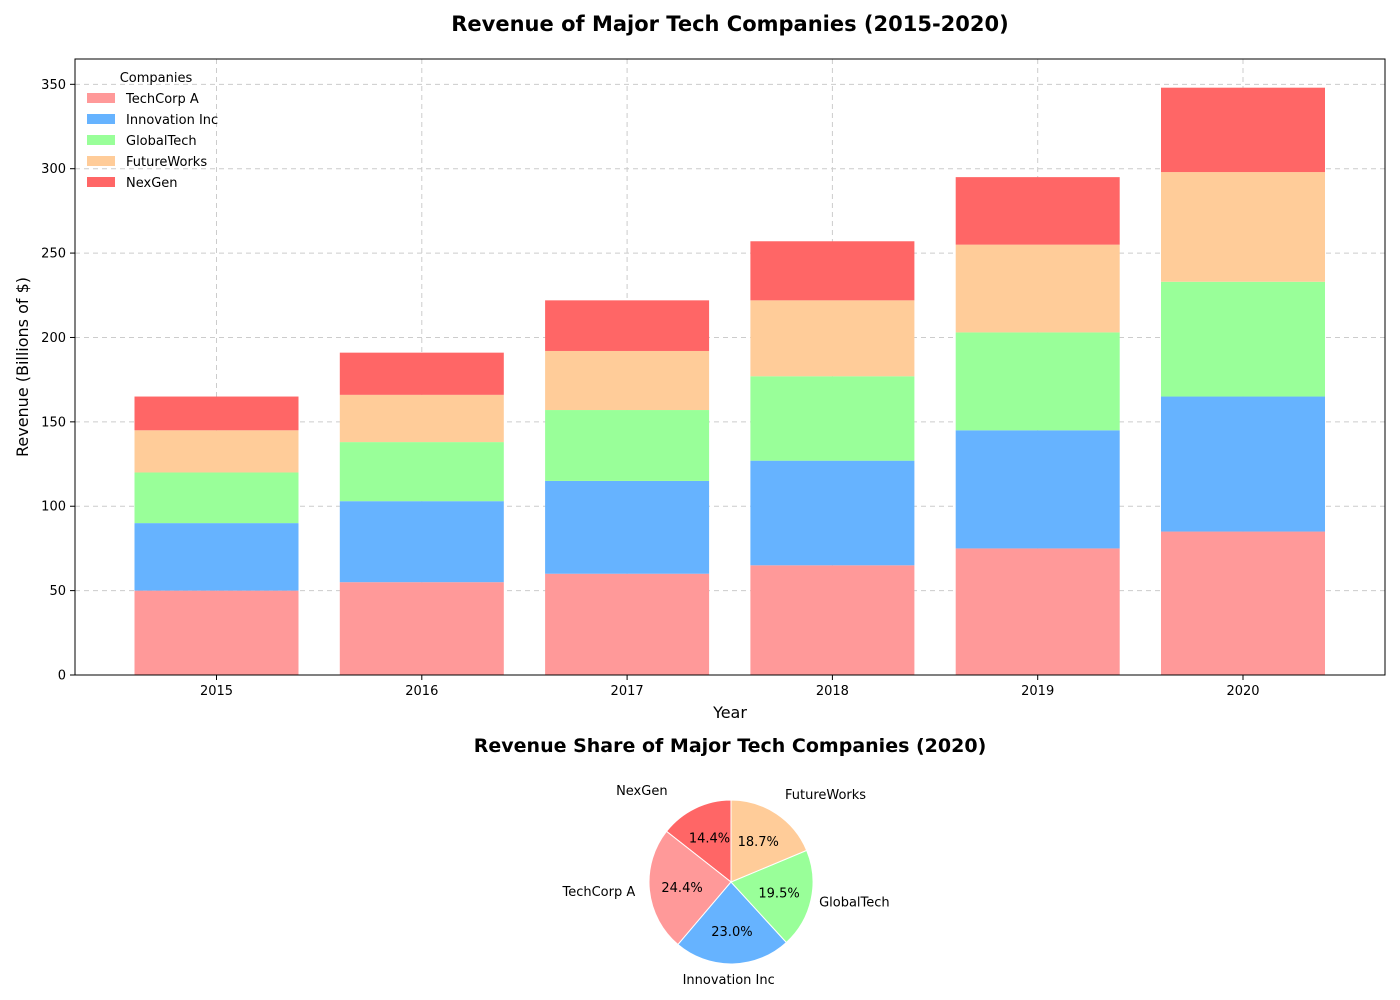 The image size is (1400, 1000). I want to click on bar-techcorp-a-2017, so click(627, 624).